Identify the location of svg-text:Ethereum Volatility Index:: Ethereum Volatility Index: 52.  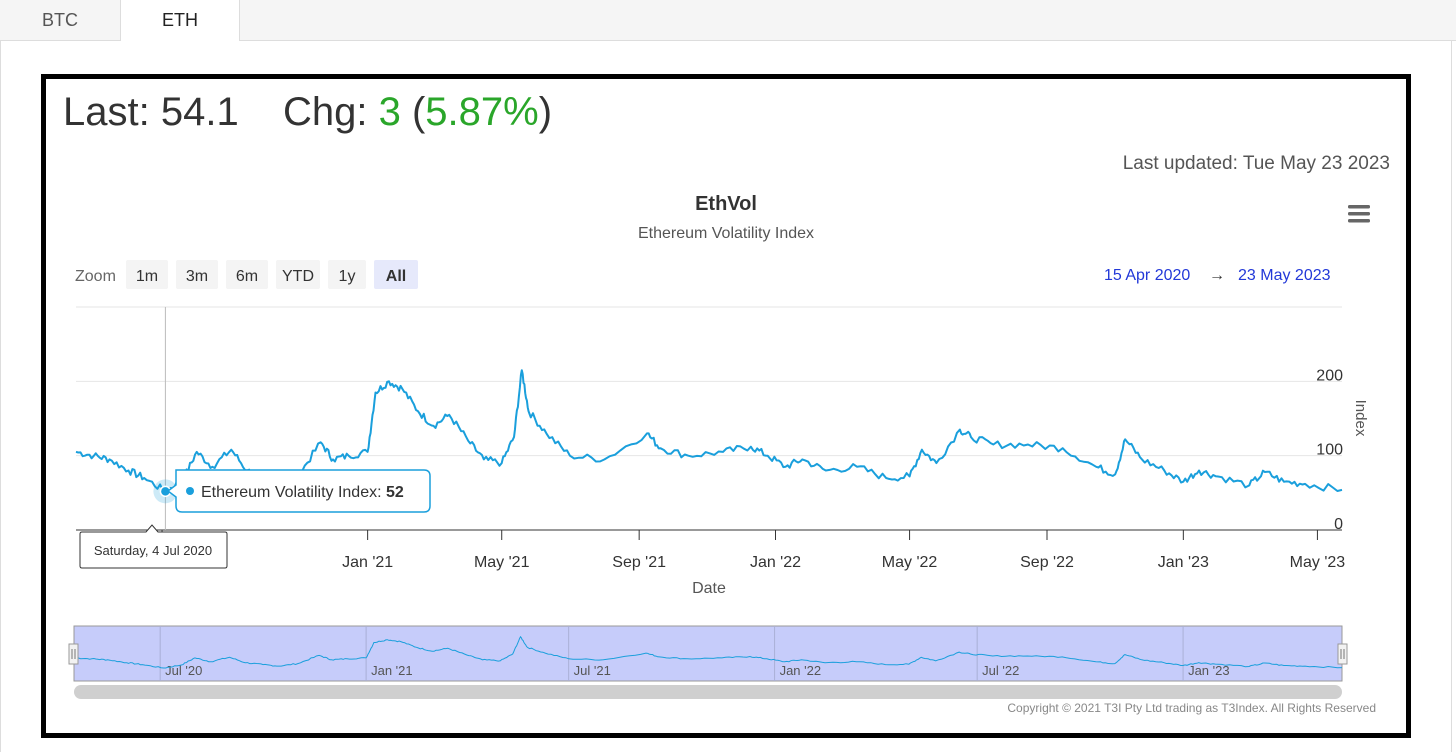
(302, 492).